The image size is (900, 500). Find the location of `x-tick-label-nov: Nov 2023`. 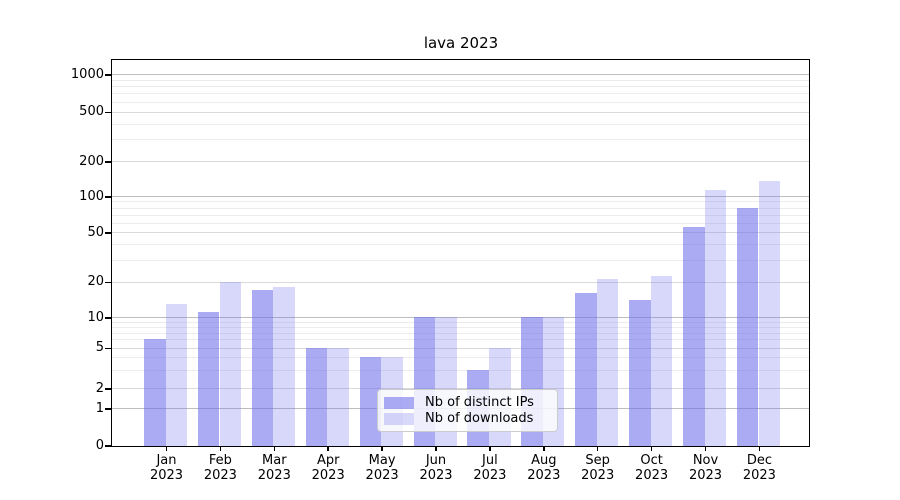

x-tick-label-nov: Nov 2023 is located at coordinates (705, 468).